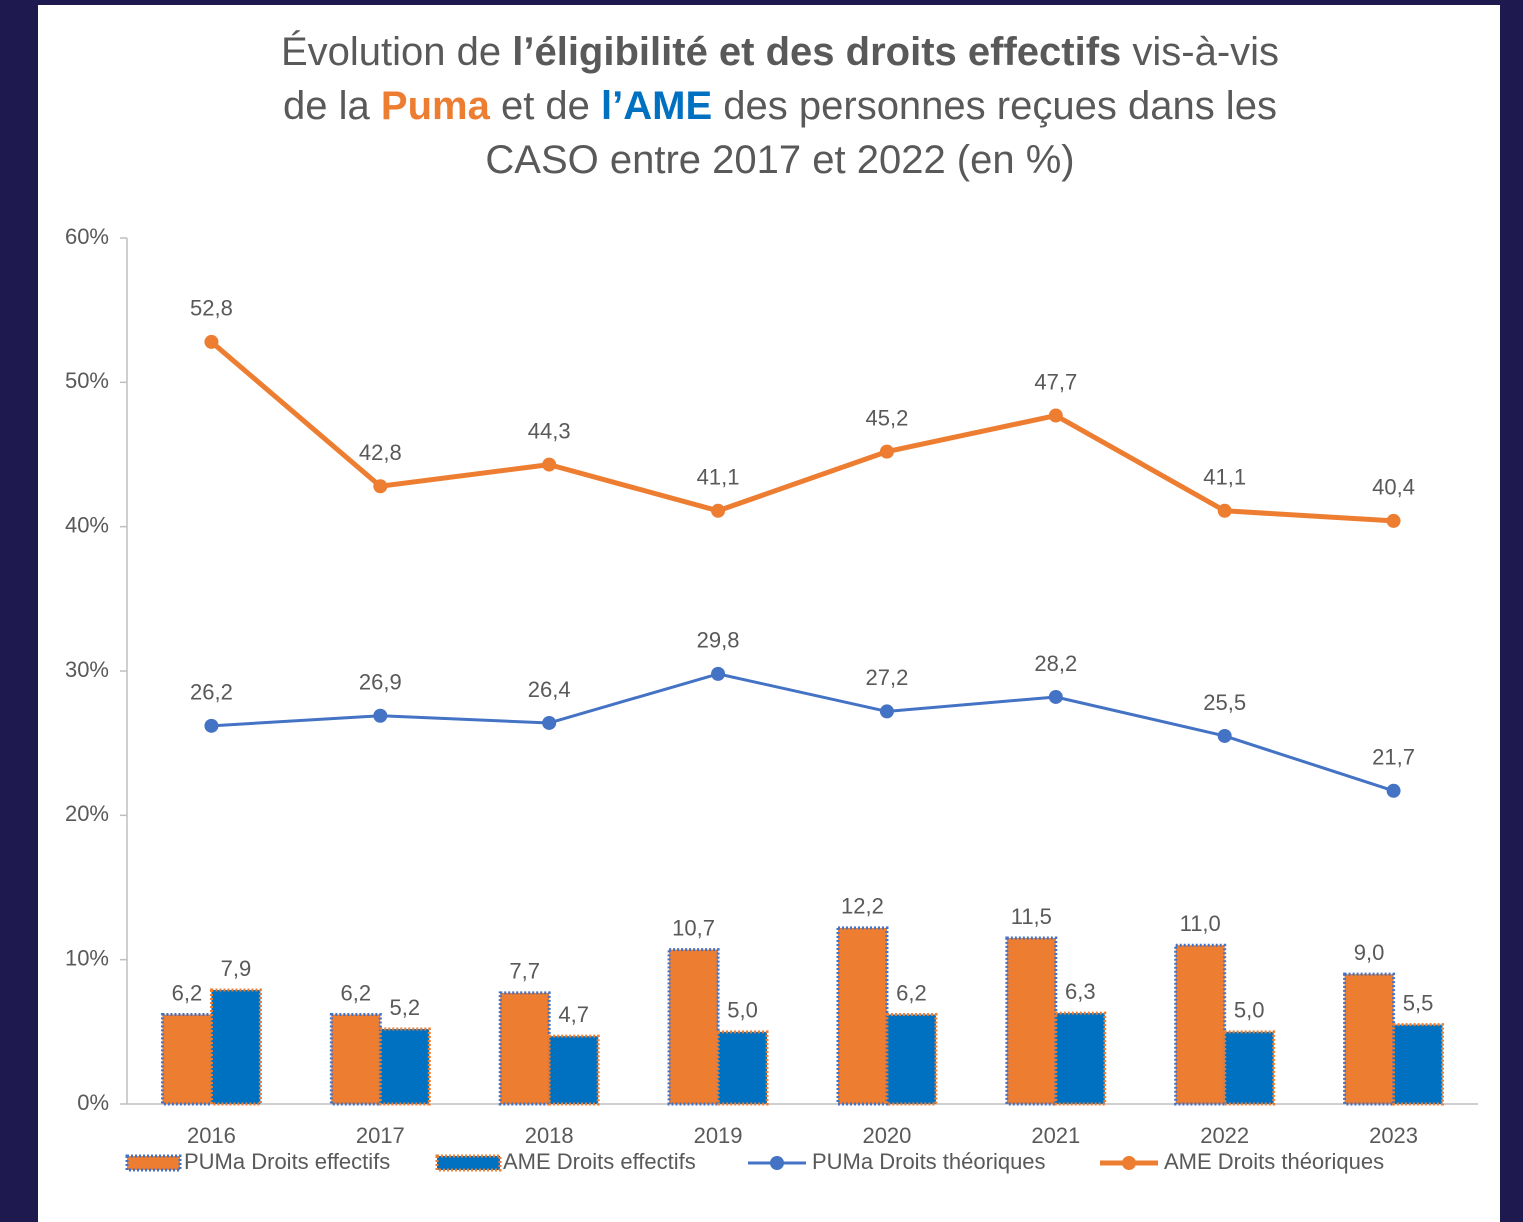  Describe the element at coordinates (1200, 923) in the screenshot. I see `data-label: 11,0` at that location.